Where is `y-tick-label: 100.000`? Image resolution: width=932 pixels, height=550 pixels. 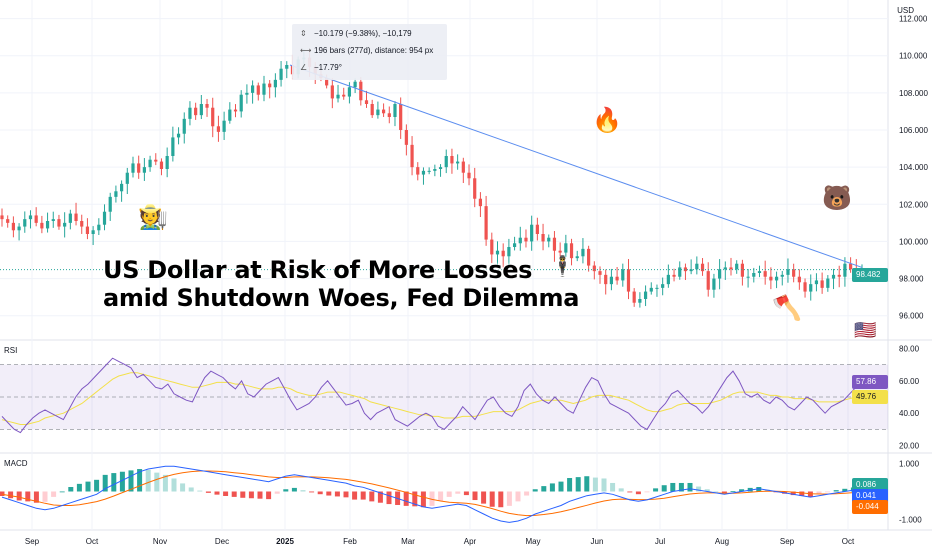 y-tick-label: 100.000 is located at coordinates (913, 241).